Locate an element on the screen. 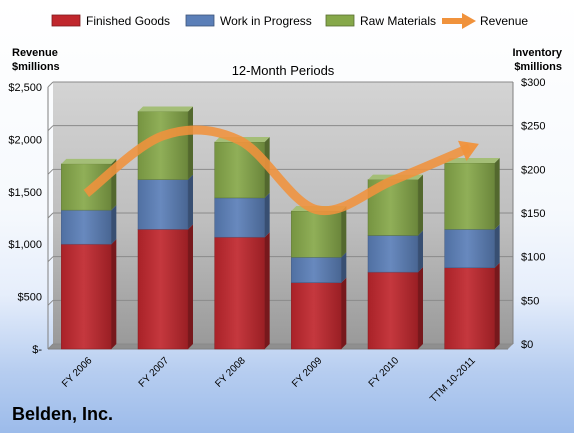  y-left-tick-label: $500 is located at coordinates (30, 298).